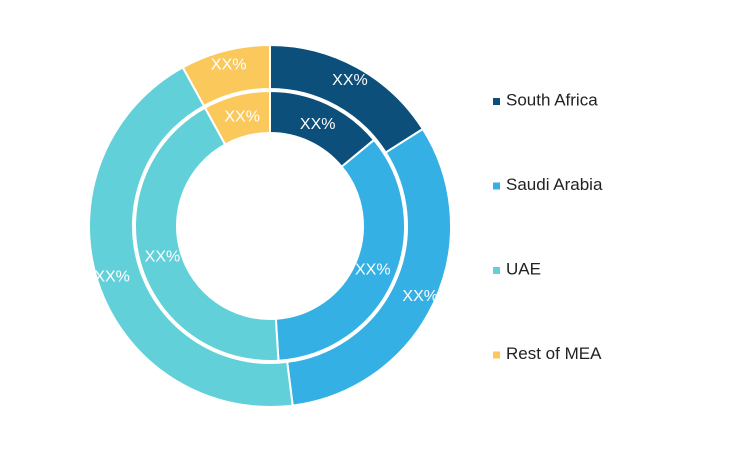 This screenshot has width=750, height=450. I want to click on legend-swatch-uae, so click(496, 270).